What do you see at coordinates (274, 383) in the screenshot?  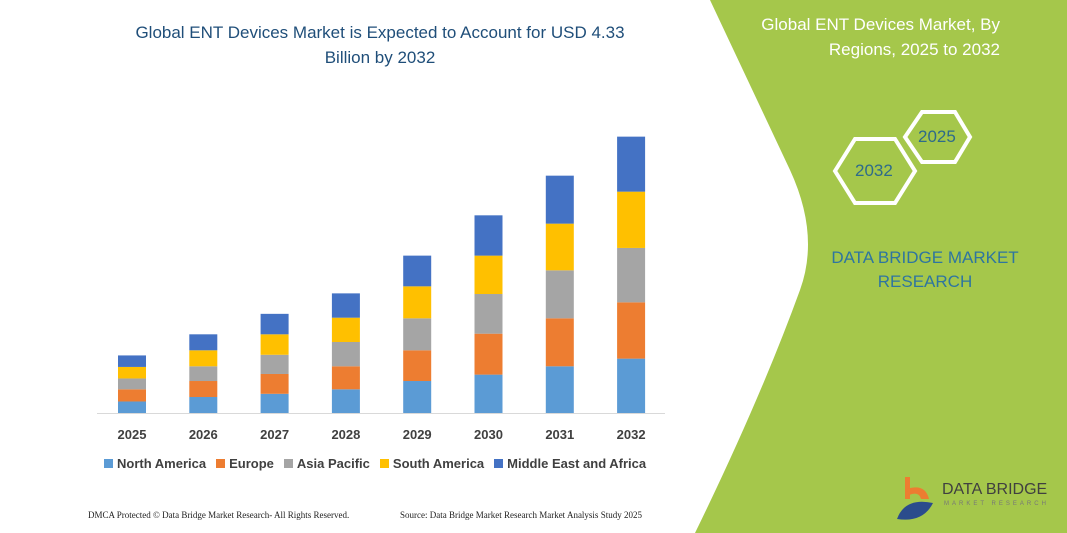 I see `bar-2027-europe` at bounding box center [274, 383].